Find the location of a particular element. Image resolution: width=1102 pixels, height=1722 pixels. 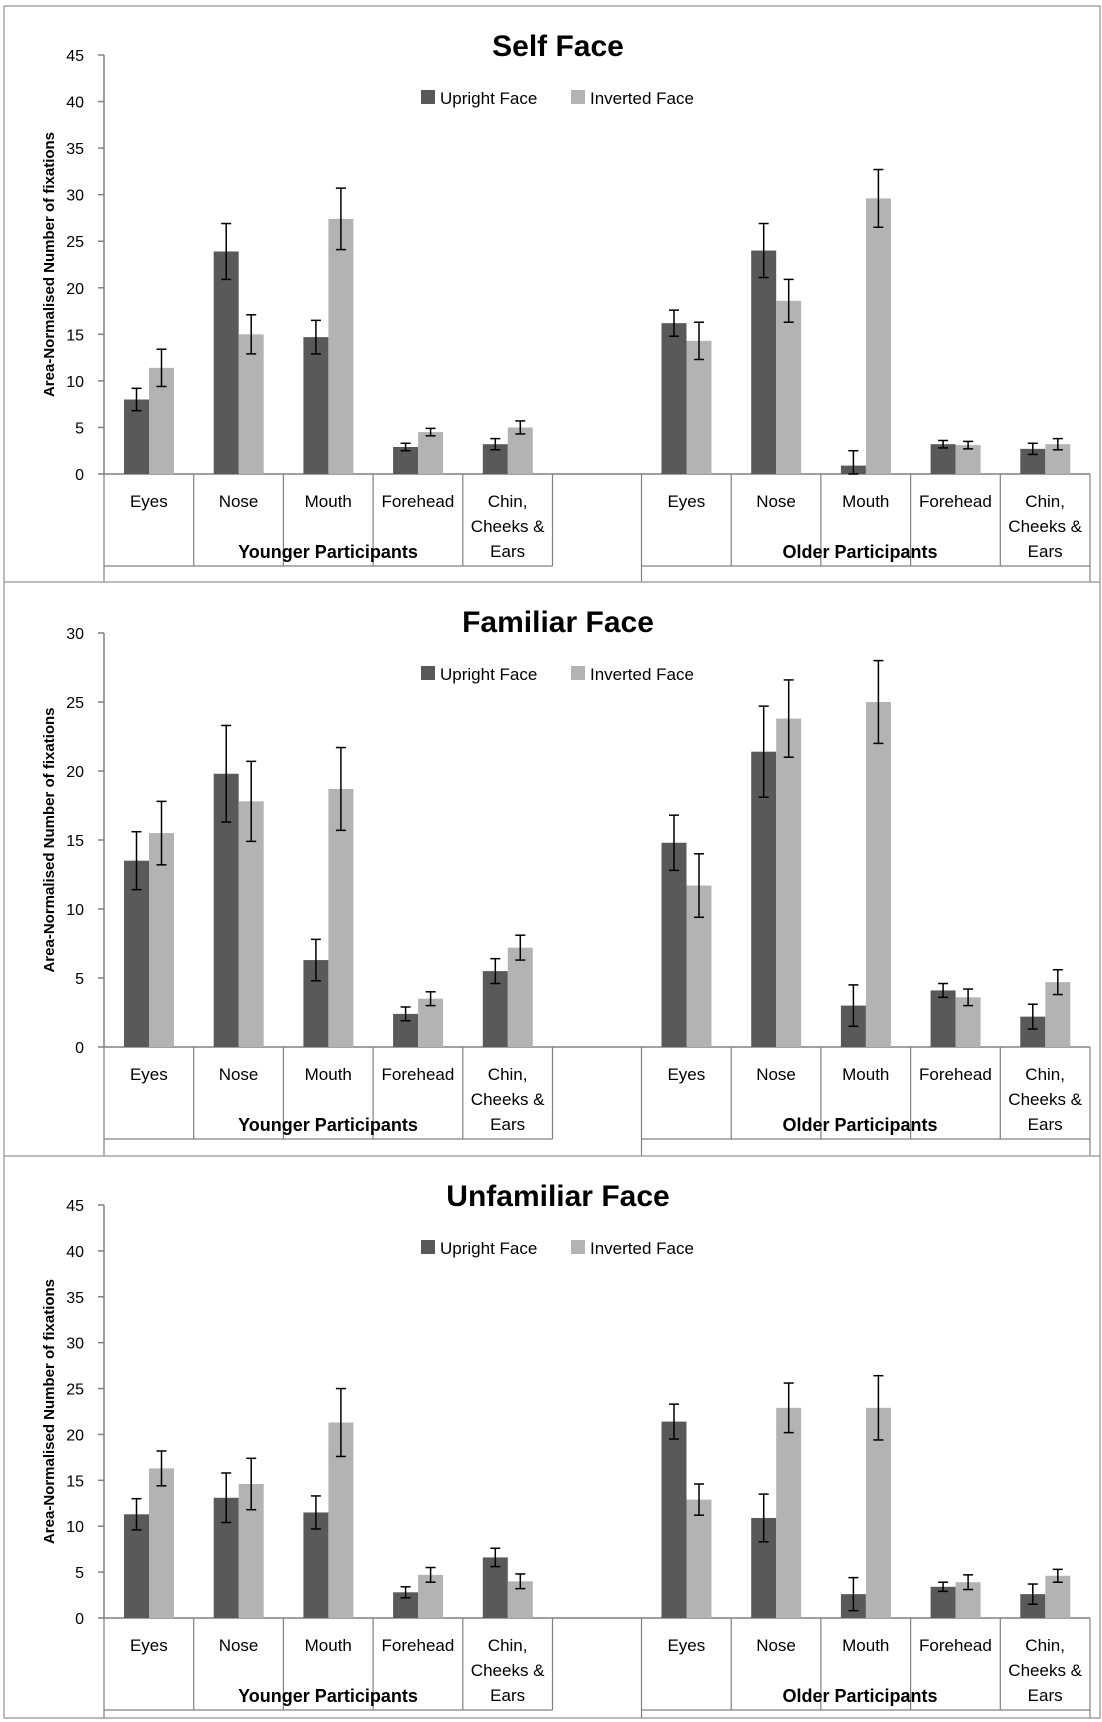

y-axis-label: Area-Normalised Number of fixations is located at coordinates (49, 1411).